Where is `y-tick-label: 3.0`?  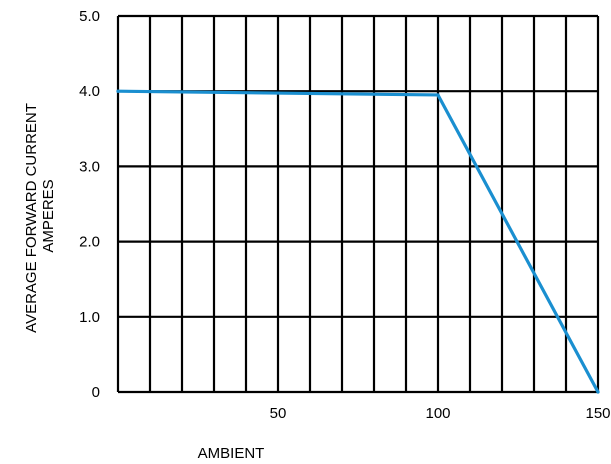 y-tick-label: 3.0 is located at coordinates (89, 166).